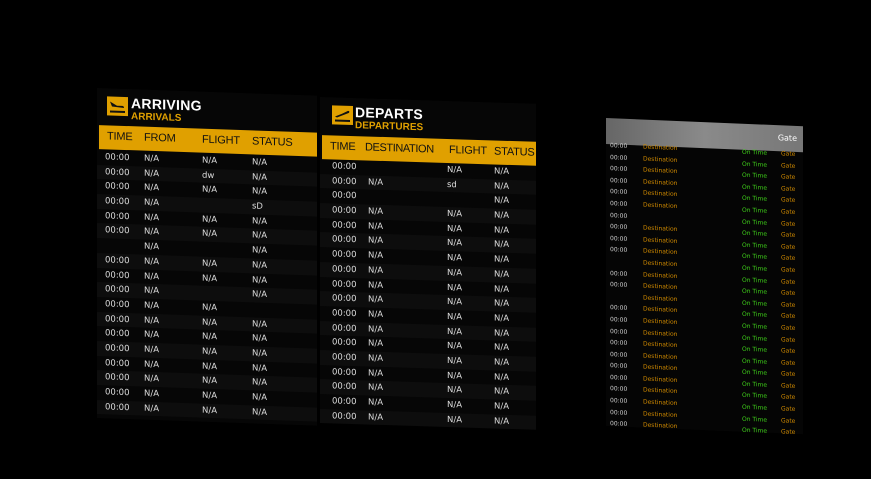 This screenshot has width=871, height=479. Describe the element at coordinates (389, 127) in the screenshot. I see `board-subtitle: DEPARTURES` at that location.